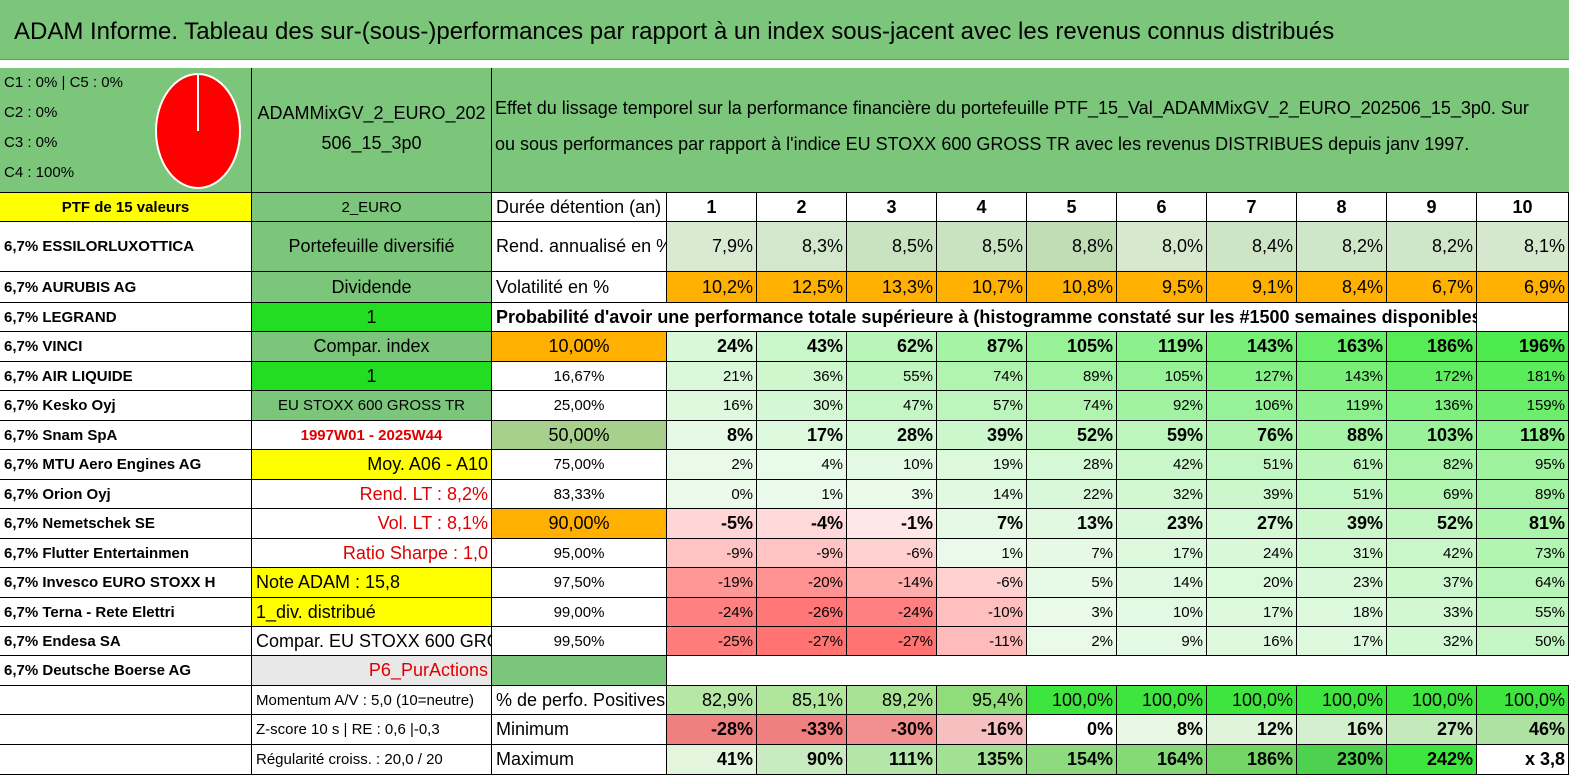  What do you see at coordinates (982, 207) in the screenshot?
I see `year-header: 4` at bounding box center [982, 207].